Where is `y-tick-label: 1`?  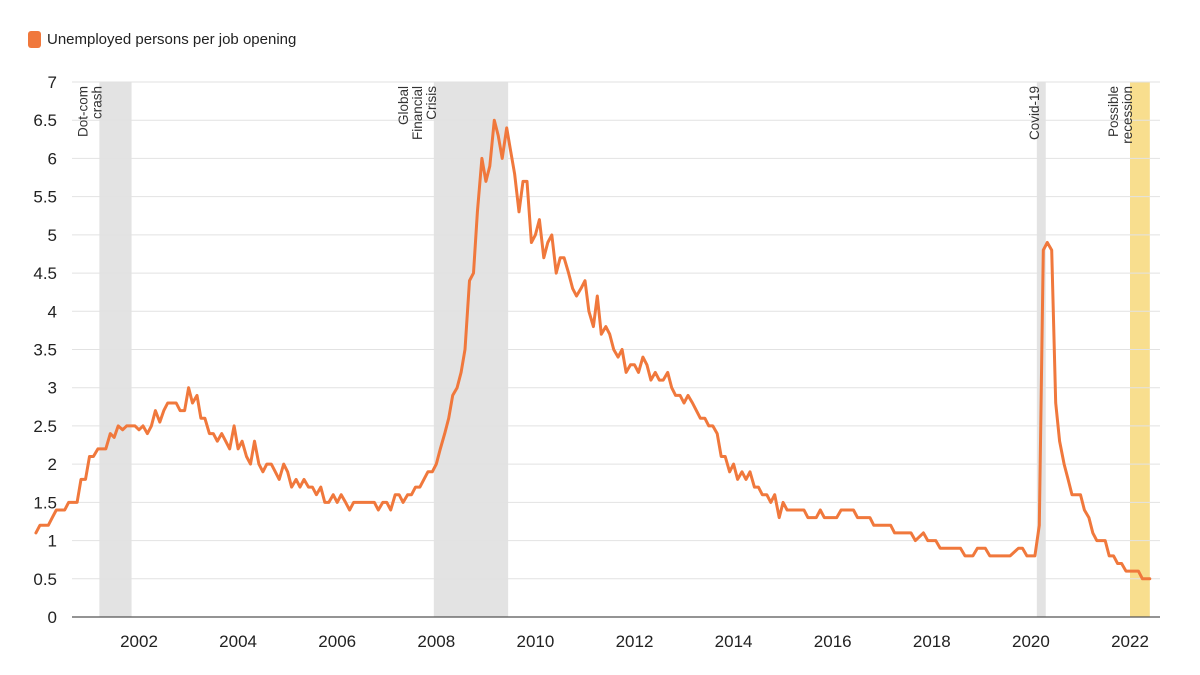
y-tick-label: 1 is located at coordinates (52, 541).